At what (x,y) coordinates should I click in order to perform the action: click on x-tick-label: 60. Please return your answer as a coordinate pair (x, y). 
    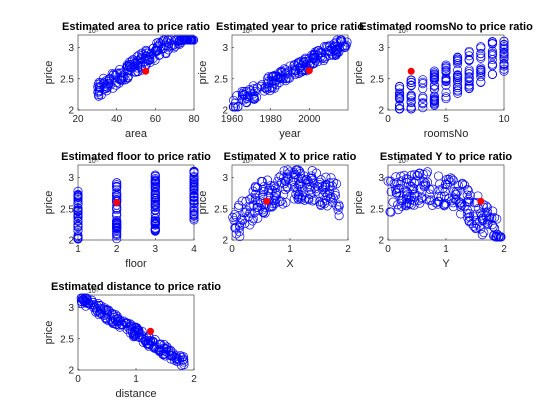
    Looking at the image, I should click on (156, 119).